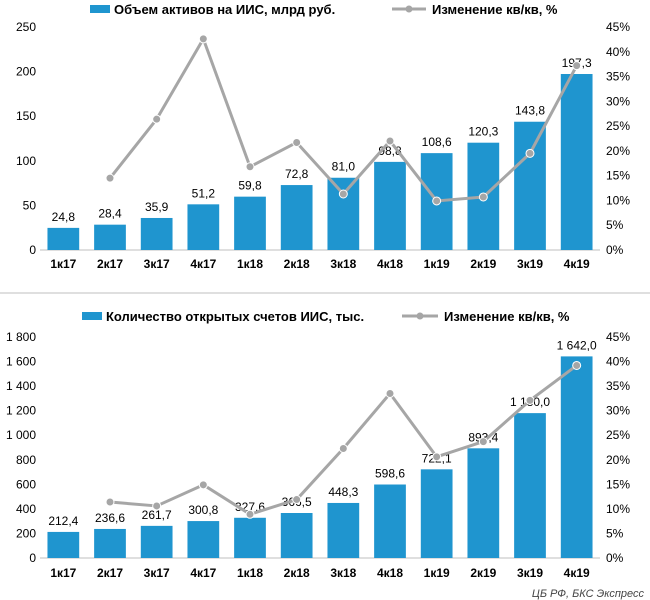 The width and height of the screenshot is (650, 600). Describe the element at coordinates (224, 9) in the screenshot. I see `legend-bar-label: Объем активов на ИИС, млрд руб.` at that location.